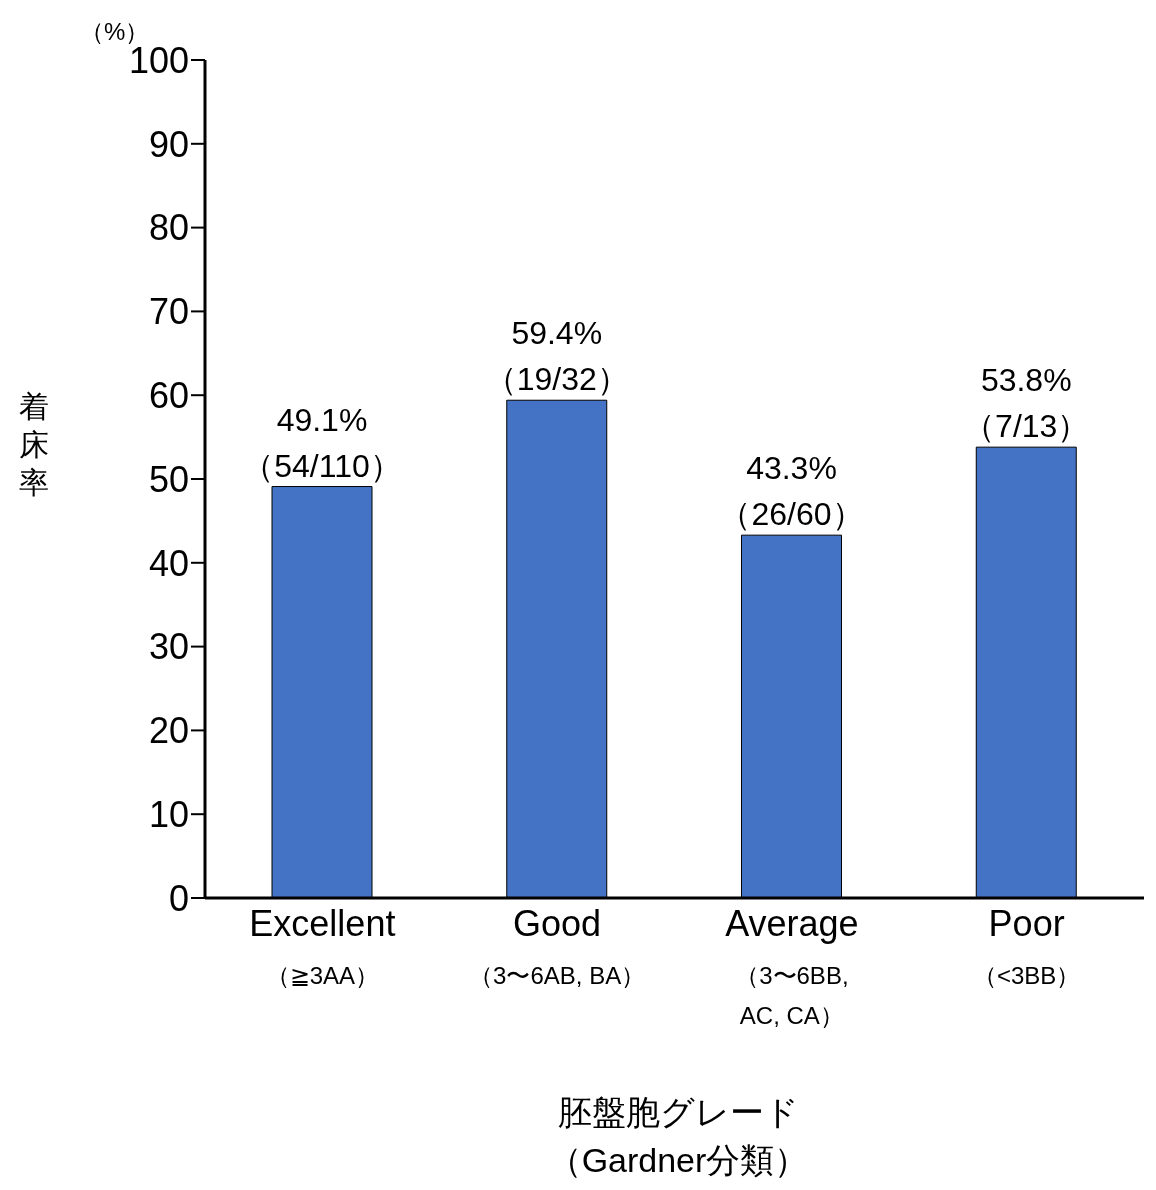 Image resolution: width=1156 pixels, height=1190 pixels. What do you see at coordinates (1026, 403) in the screenshot?
I see `data-label: 53.8% （7/13）` at bounding box center [1026, 403].